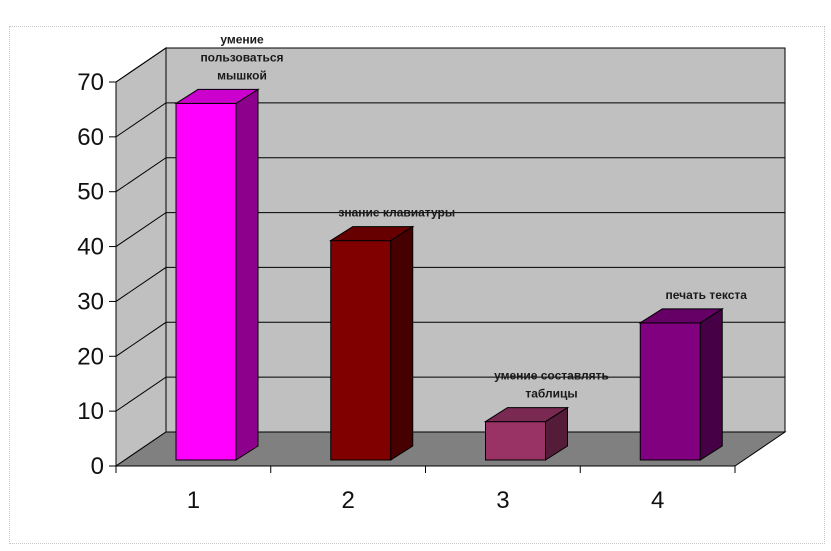 This screenshot has height=551, width=831. Describe the element at coordinates (141, 257) in the screenshot. I see `side-wall` at that location.